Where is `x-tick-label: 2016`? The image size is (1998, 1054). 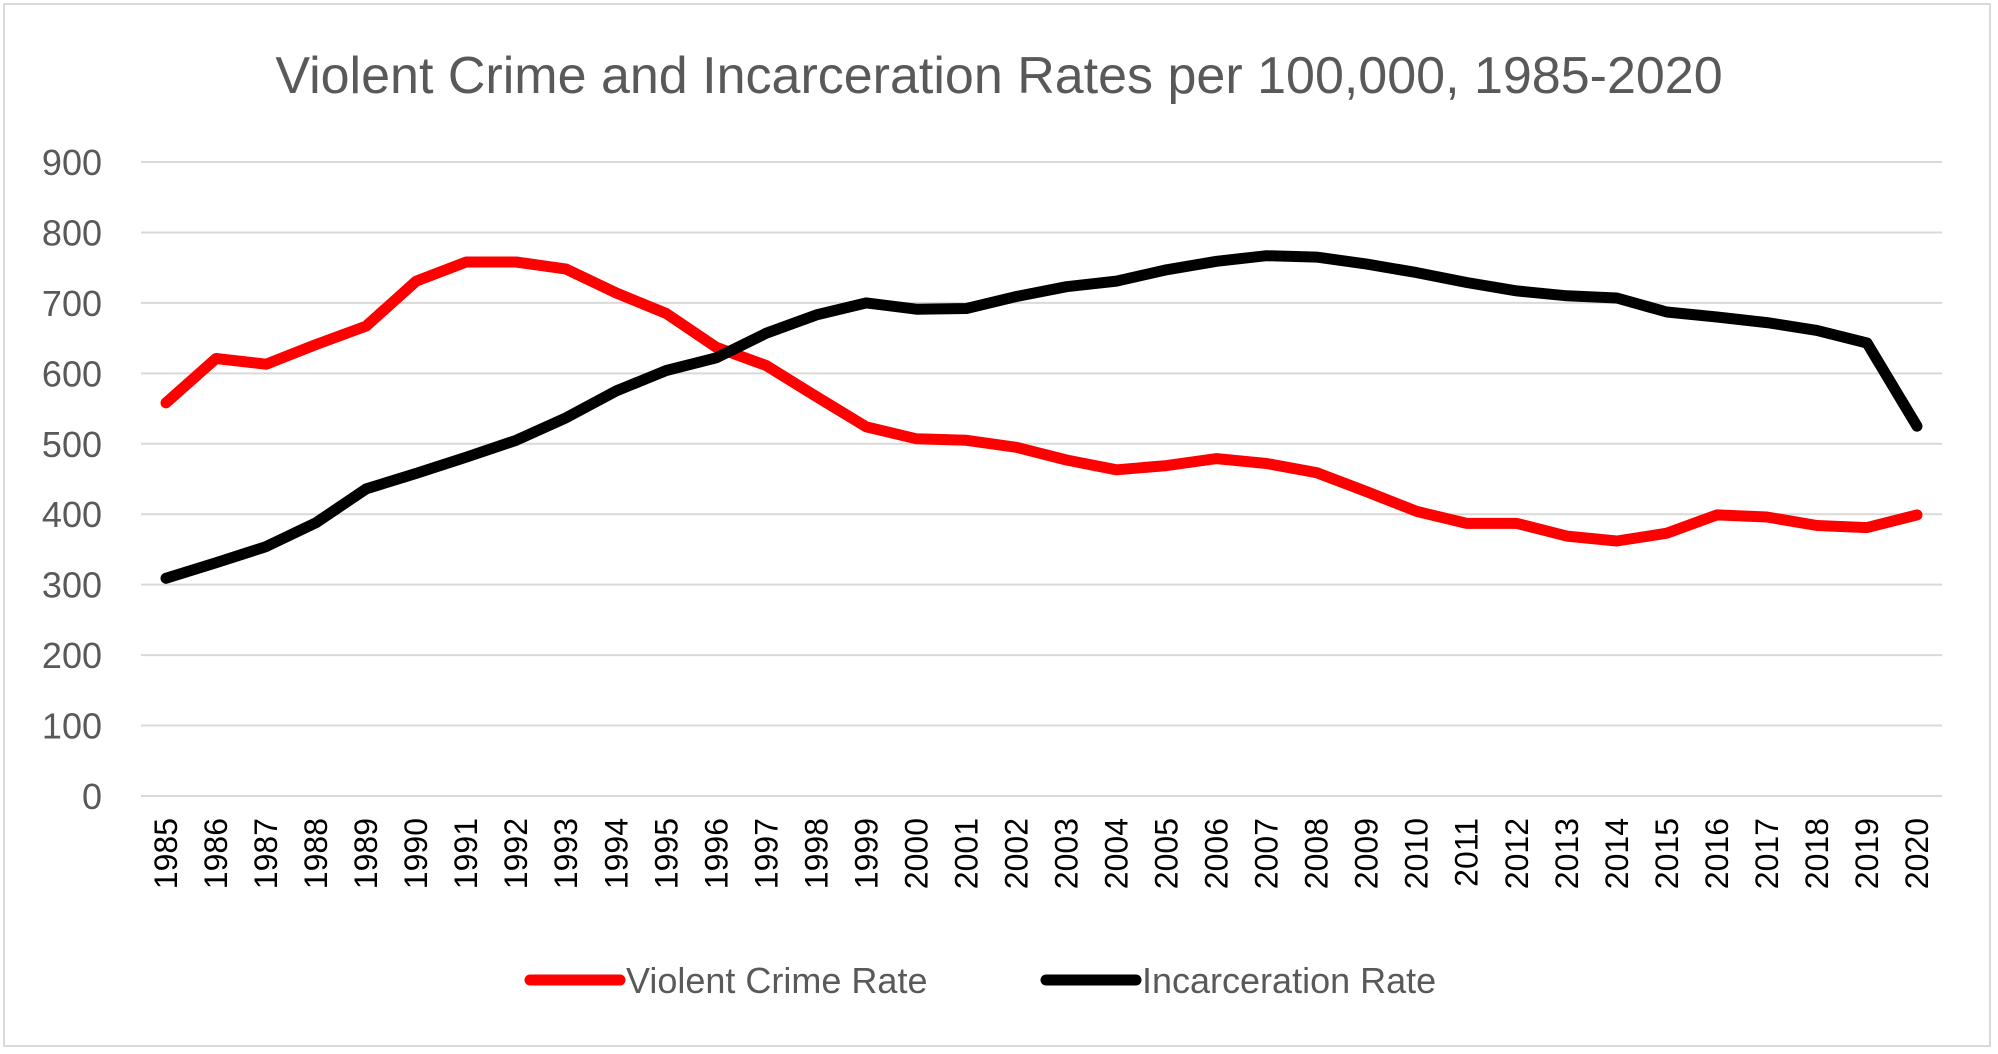 x-tick-label: 2016 is located at coordinates (1717, 853).